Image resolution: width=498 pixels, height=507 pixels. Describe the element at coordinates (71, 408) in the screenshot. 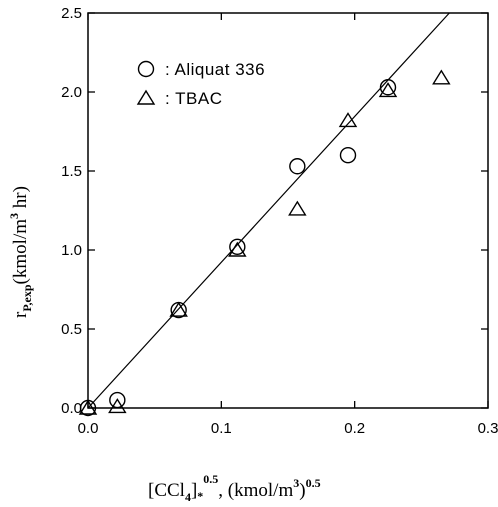

I see `y-tick-label: 0.0` at that location.